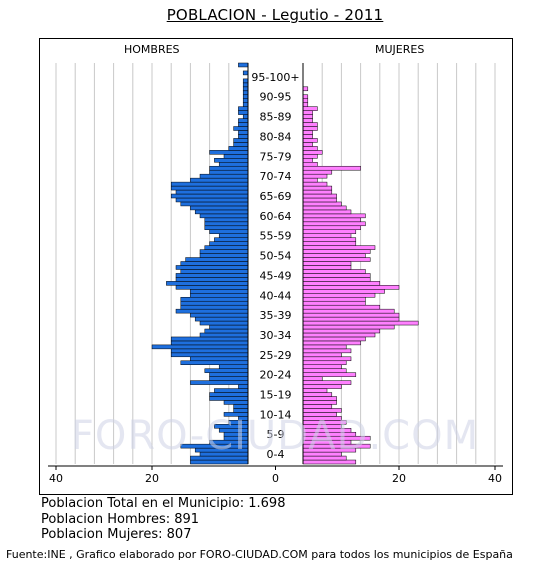 This screenshot has width=550, height=570. What do you see at coordinates (152, 49) in the screenshot?
I see `men-label: HOMBRES` at bounding box center [152, 49].